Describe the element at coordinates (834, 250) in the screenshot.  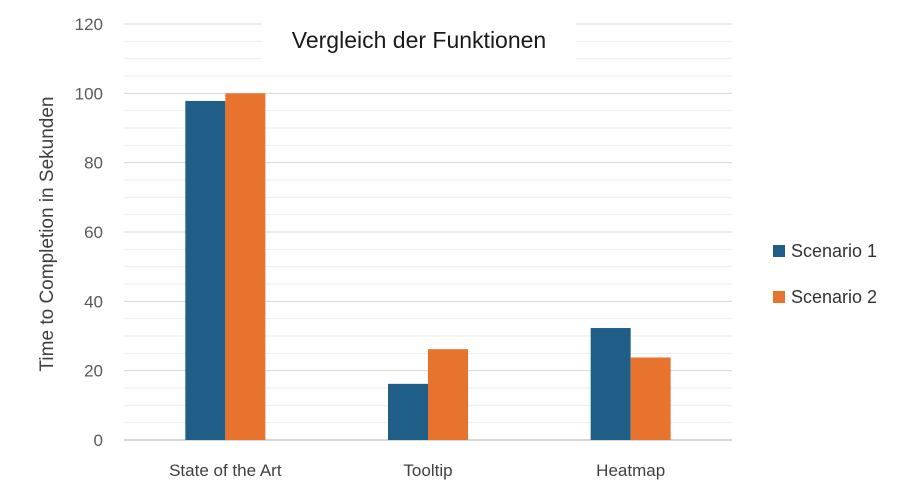
I see `legend-label-scenario-1: Scenario 1` at that location.